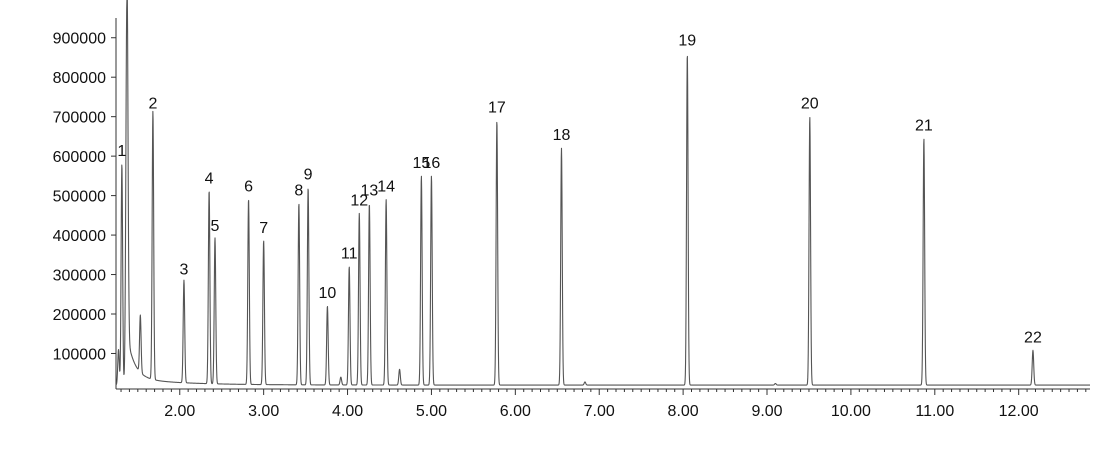  What do you see at coordinates (79, 78) in the screenshot?
I see `y-tick-label: 800000` at bounding box center [79, 78].